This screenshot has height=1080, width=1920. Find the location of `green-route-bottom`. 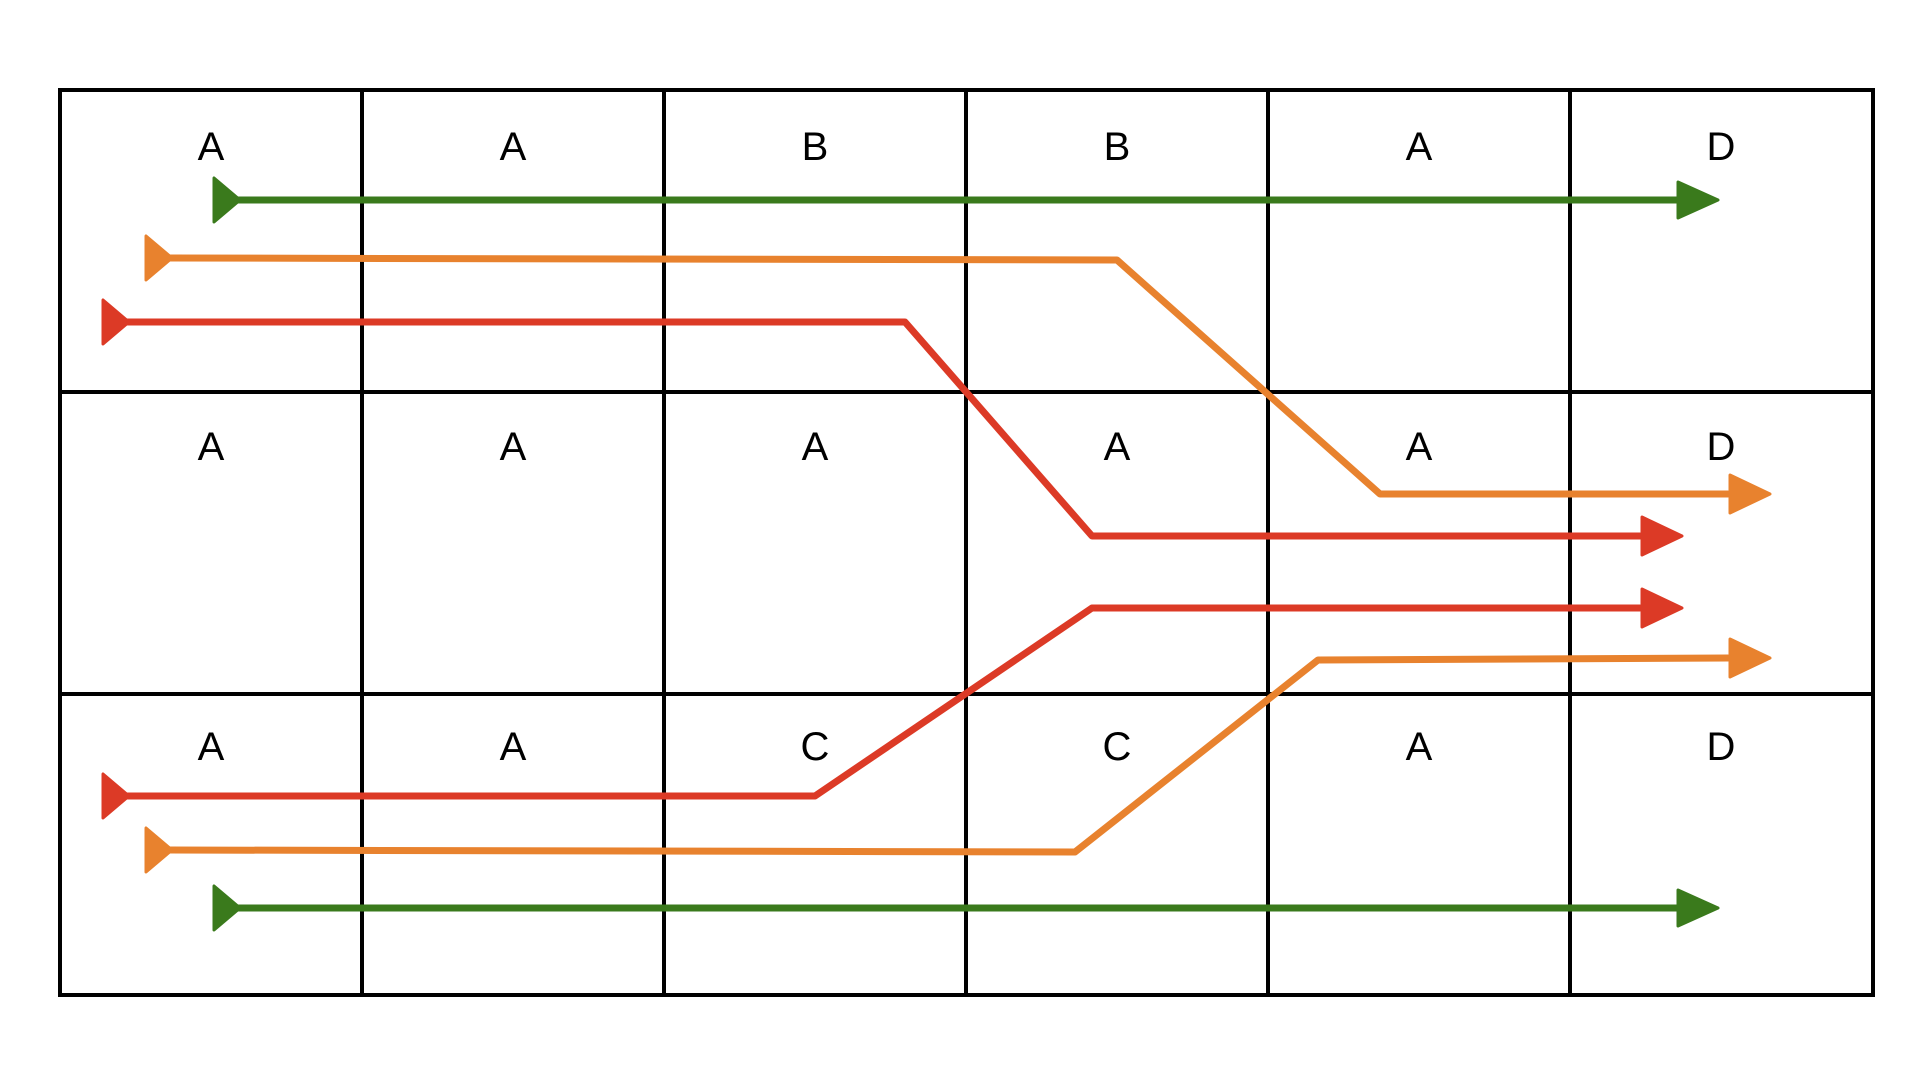

green-route-bottom is located at coordinates (966, 908).